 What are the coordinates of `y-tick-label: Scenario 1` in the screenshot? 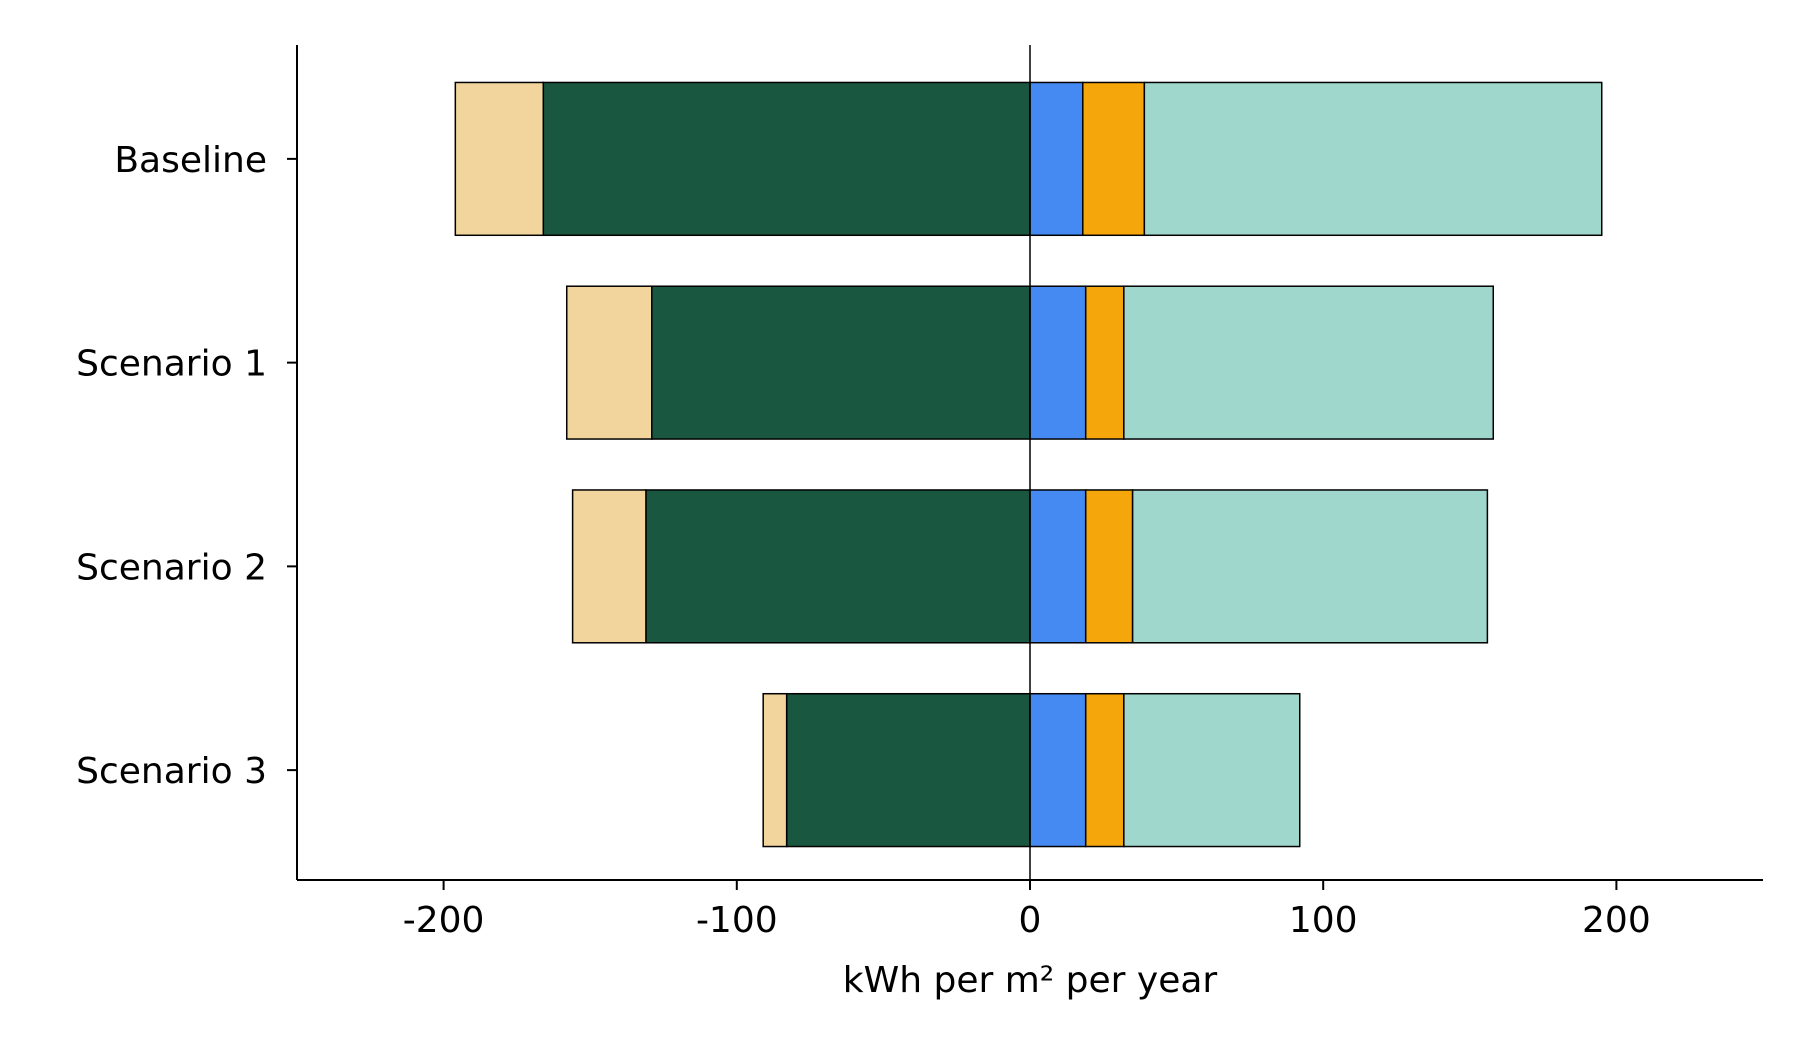 It's located at (171, 364).